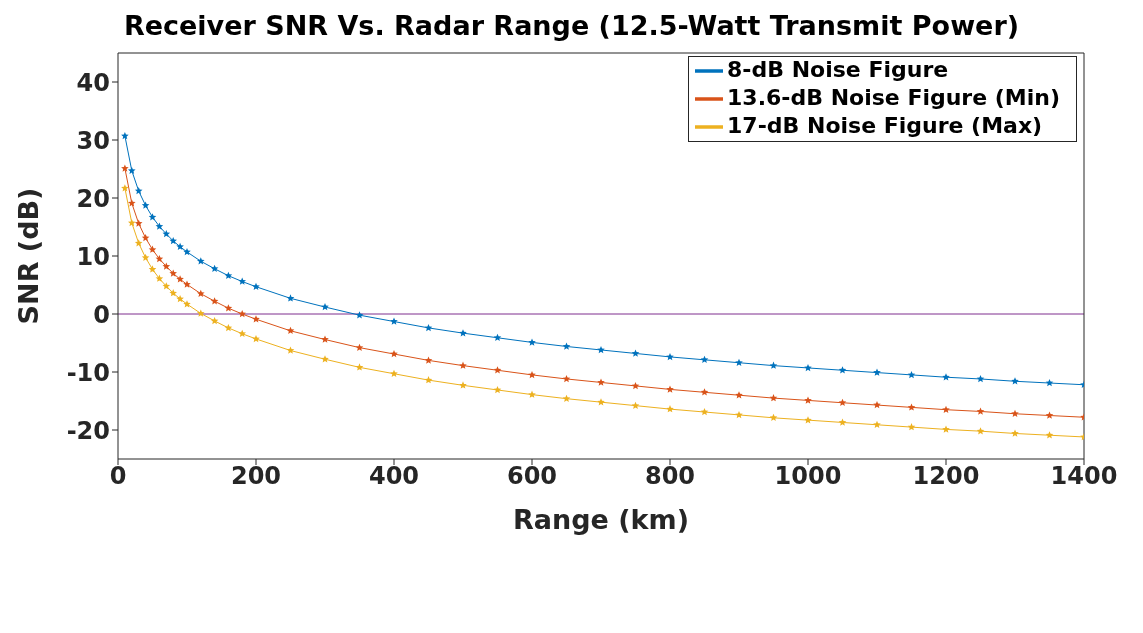  Describe the element at coordinates (256, 476) in the screenshot. I see `x-tick-label: 200` at that location.